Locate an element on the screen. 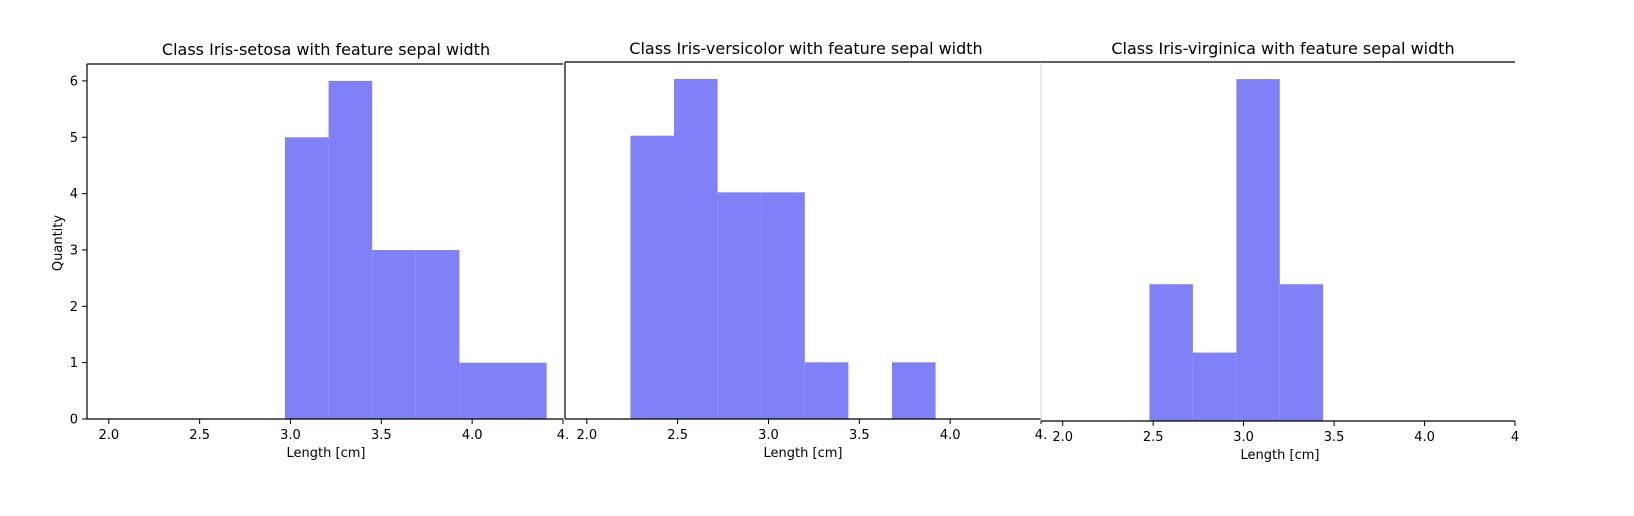 The image size is (1634, 516). y-tick-label: 1 is located at coordinates (74, 363).